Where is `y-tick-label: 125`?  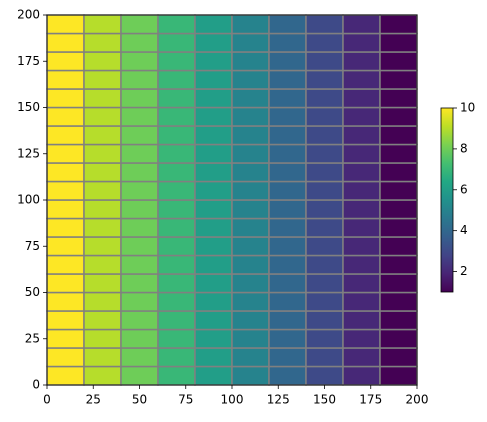
y-tick-label: 125 is located at coordinates (28, 153).